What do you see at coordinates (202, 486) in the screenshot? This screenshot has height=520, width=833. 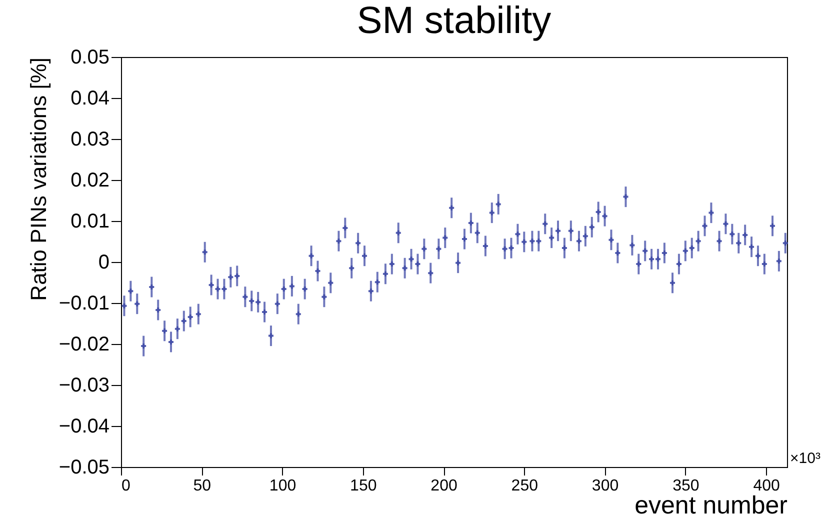 I see `x-tick-label: 50` at bounding box center [202, 486].